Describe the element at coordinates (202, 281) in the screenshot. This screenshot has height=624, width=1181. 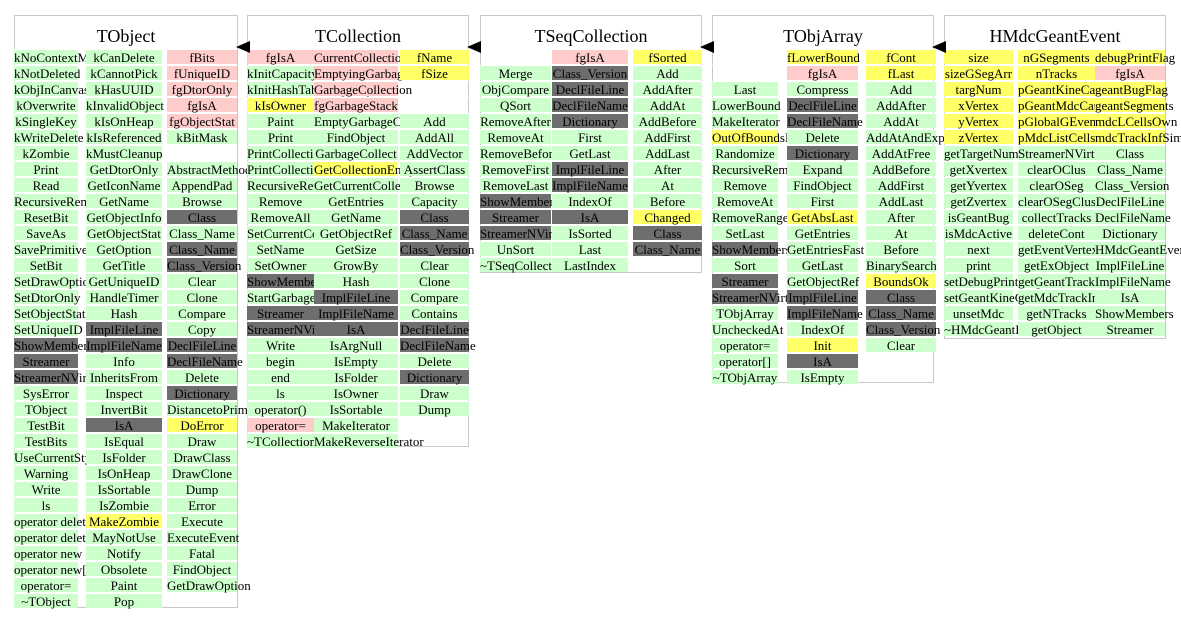
I see `member-entry: Clear` at that location.